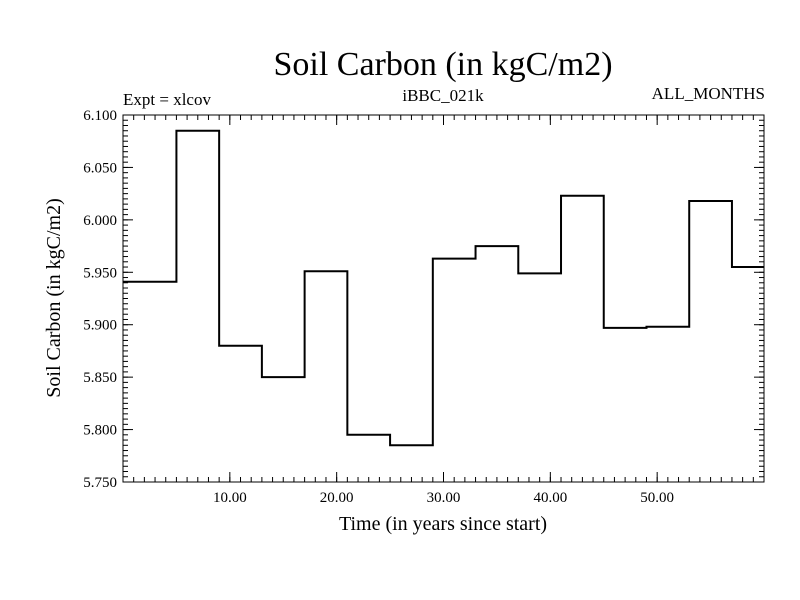 This screenshot has height=600, width=800. I want to click on y-tick-label: 6.000, so click(100, 221).